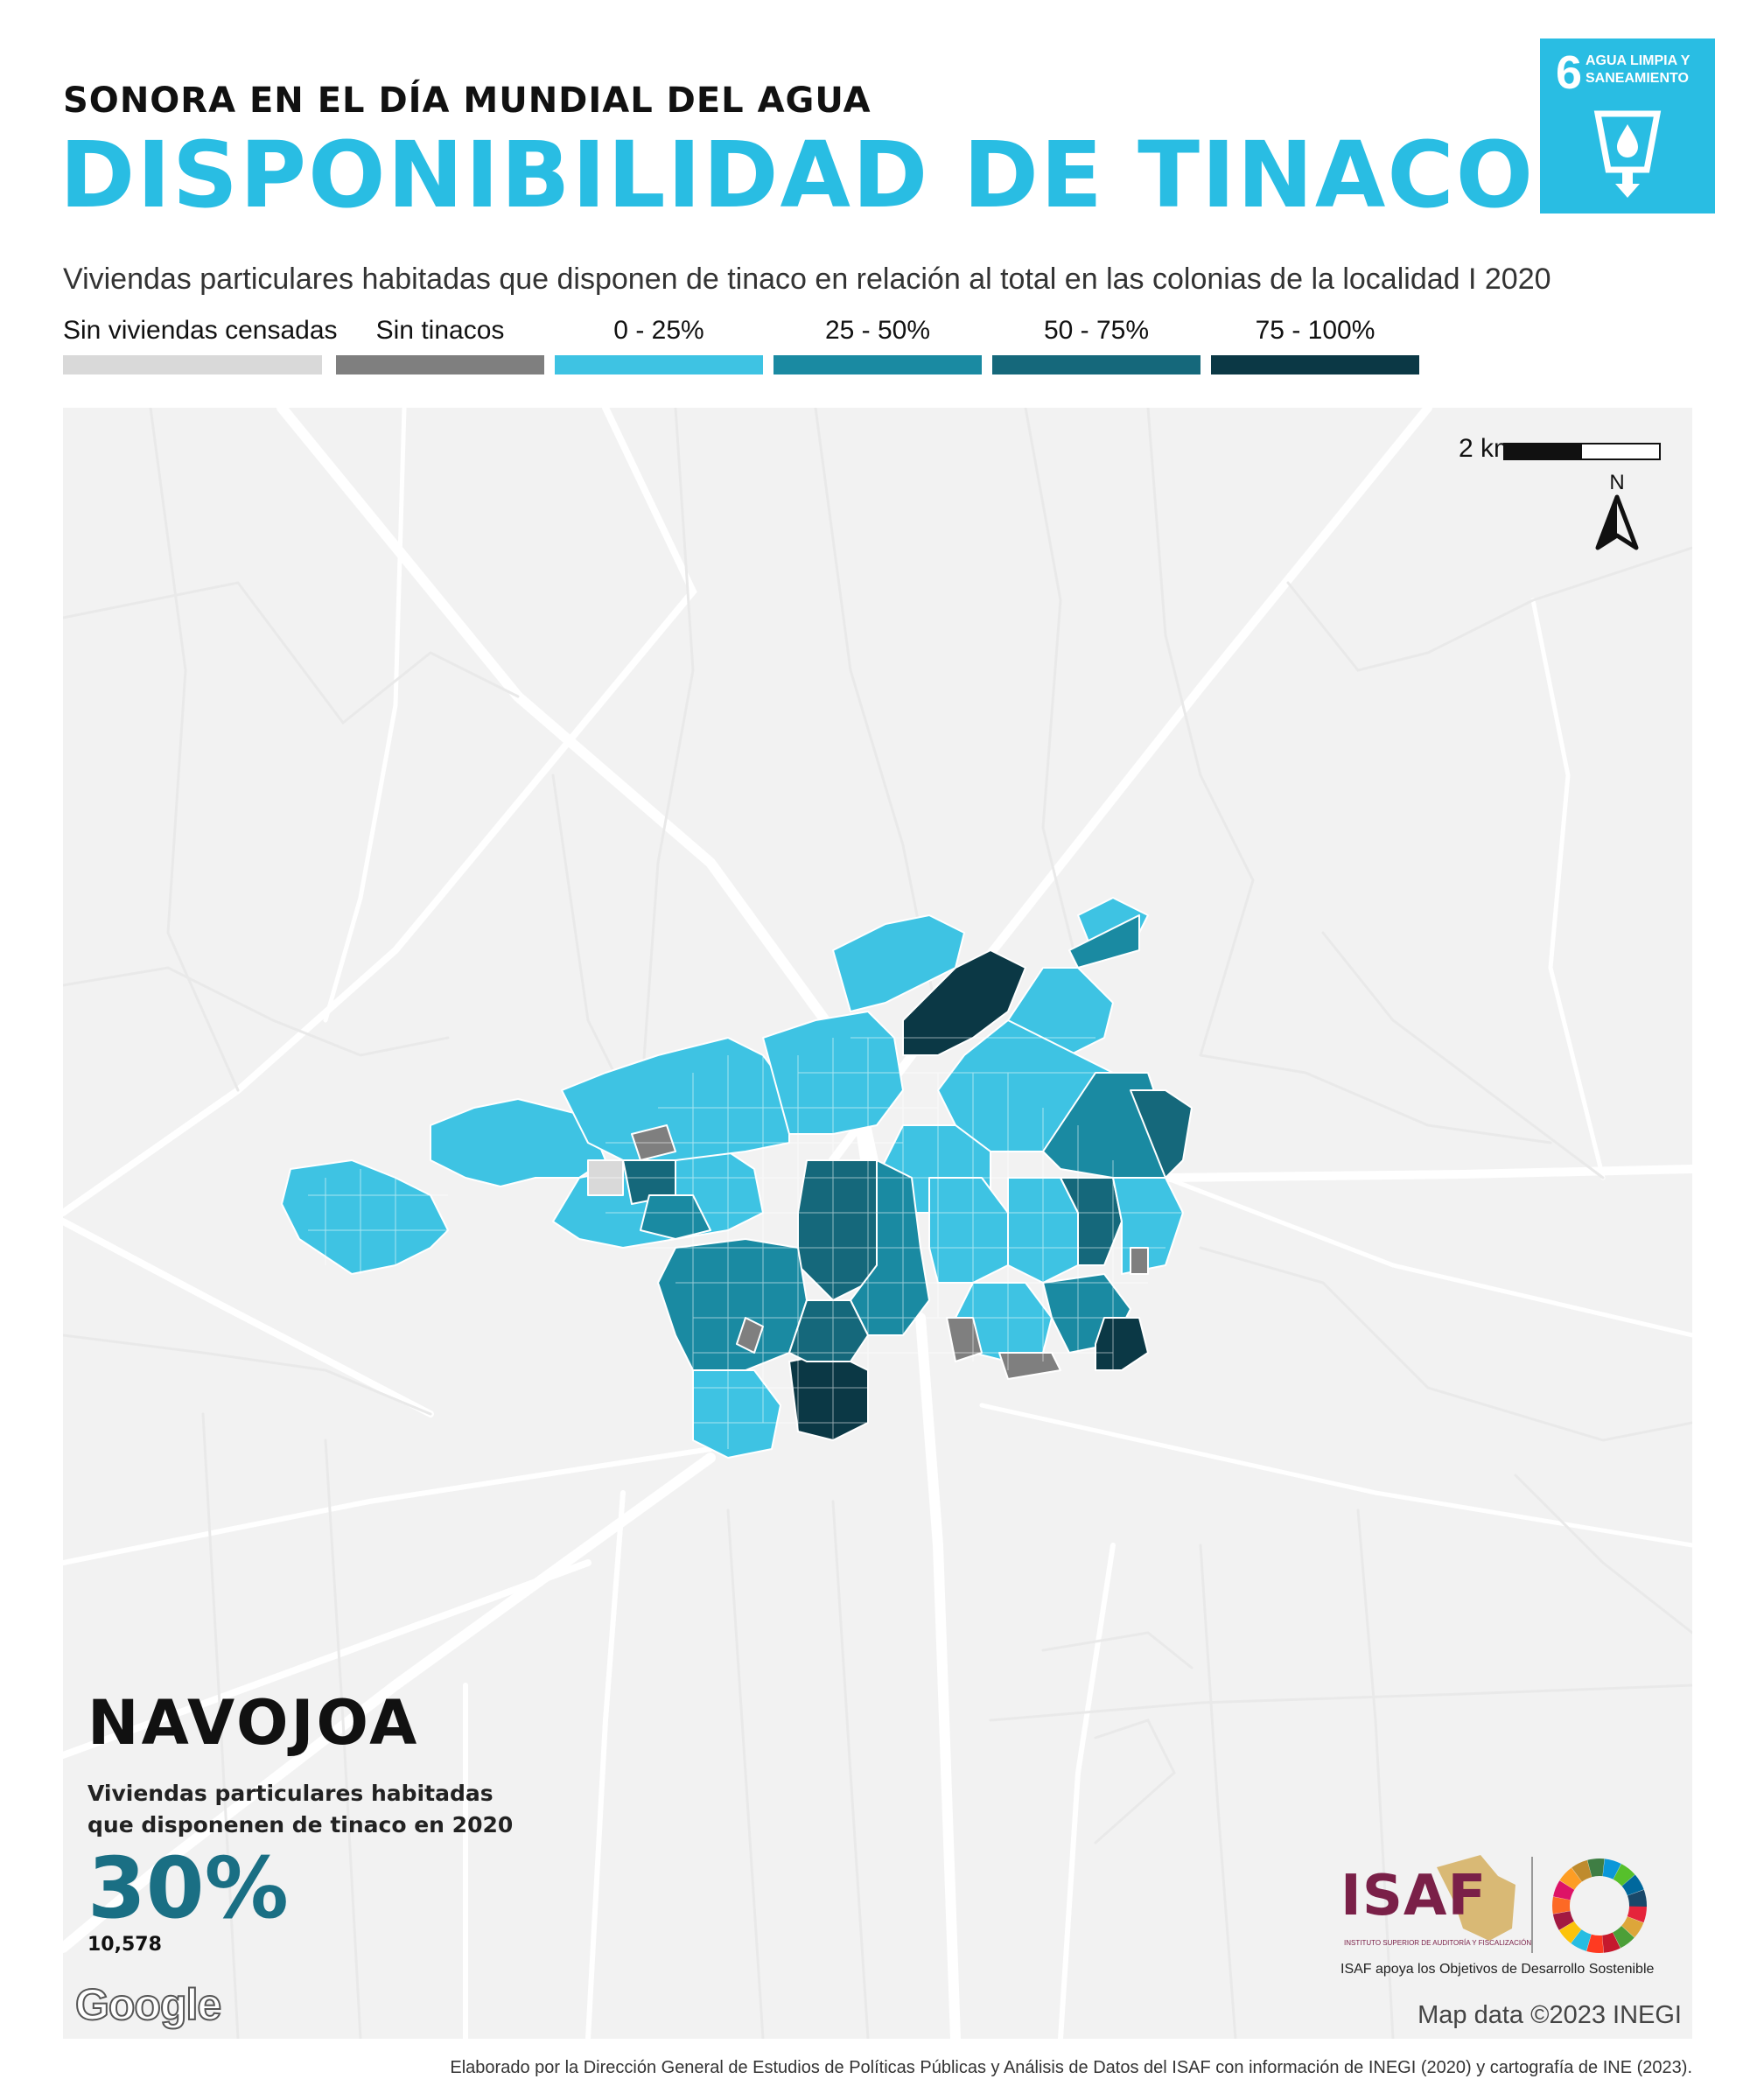  I want to click on legend-label: 0 - 25%, so click(658, 330).